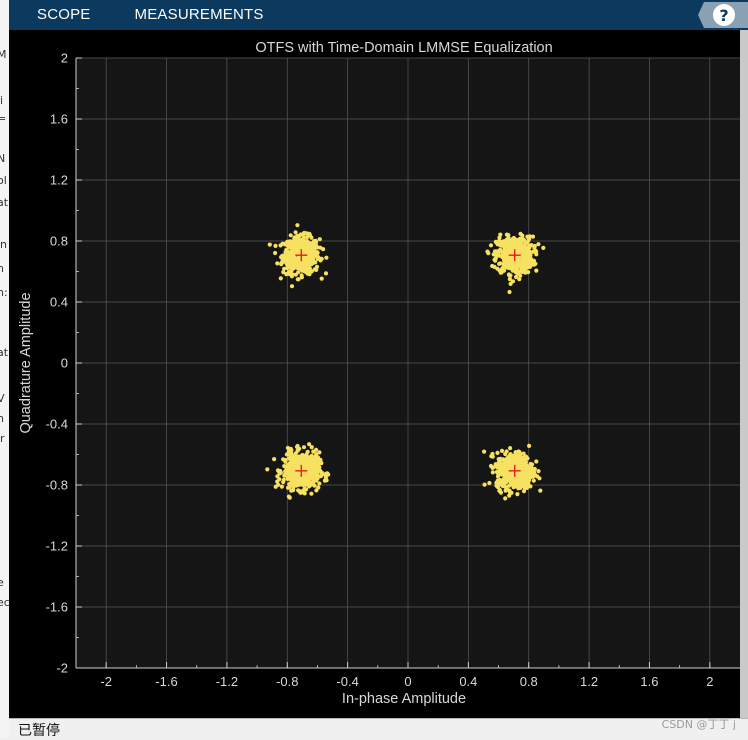  What do you see at coordinates (529, 681) in the screenshot?
I see `x-tick-label: 0.8` at bounding box center [529, 681].